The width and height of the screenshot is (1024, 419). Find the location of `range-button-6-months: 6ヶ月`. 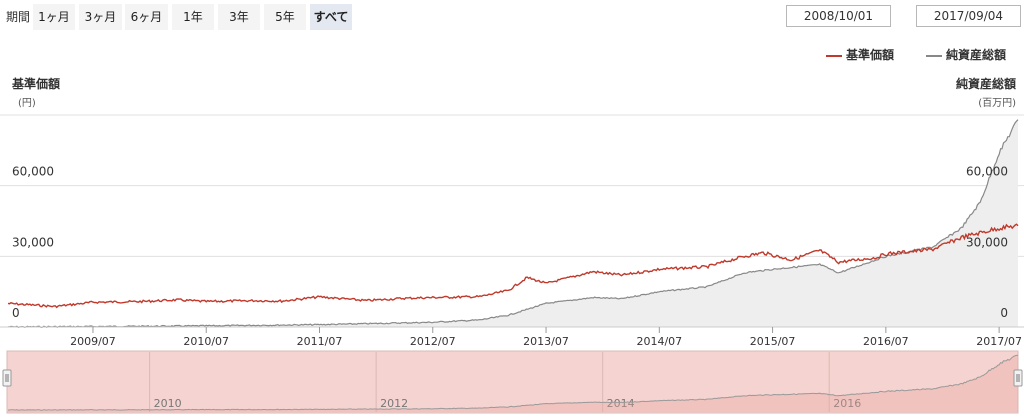

range-button-6-months: 6ヶ月 is located at coordinates (146, 17).